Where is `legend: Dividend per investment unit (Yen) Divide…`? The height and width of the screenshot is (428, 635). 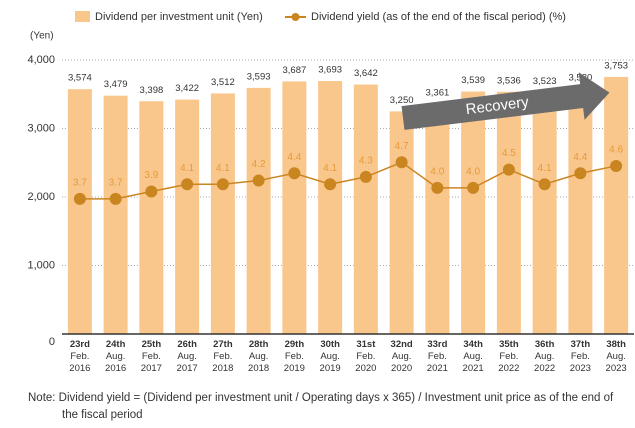
legend: Dividend per investment unit (Yen) Divide… is located at coordinates (320, 17).